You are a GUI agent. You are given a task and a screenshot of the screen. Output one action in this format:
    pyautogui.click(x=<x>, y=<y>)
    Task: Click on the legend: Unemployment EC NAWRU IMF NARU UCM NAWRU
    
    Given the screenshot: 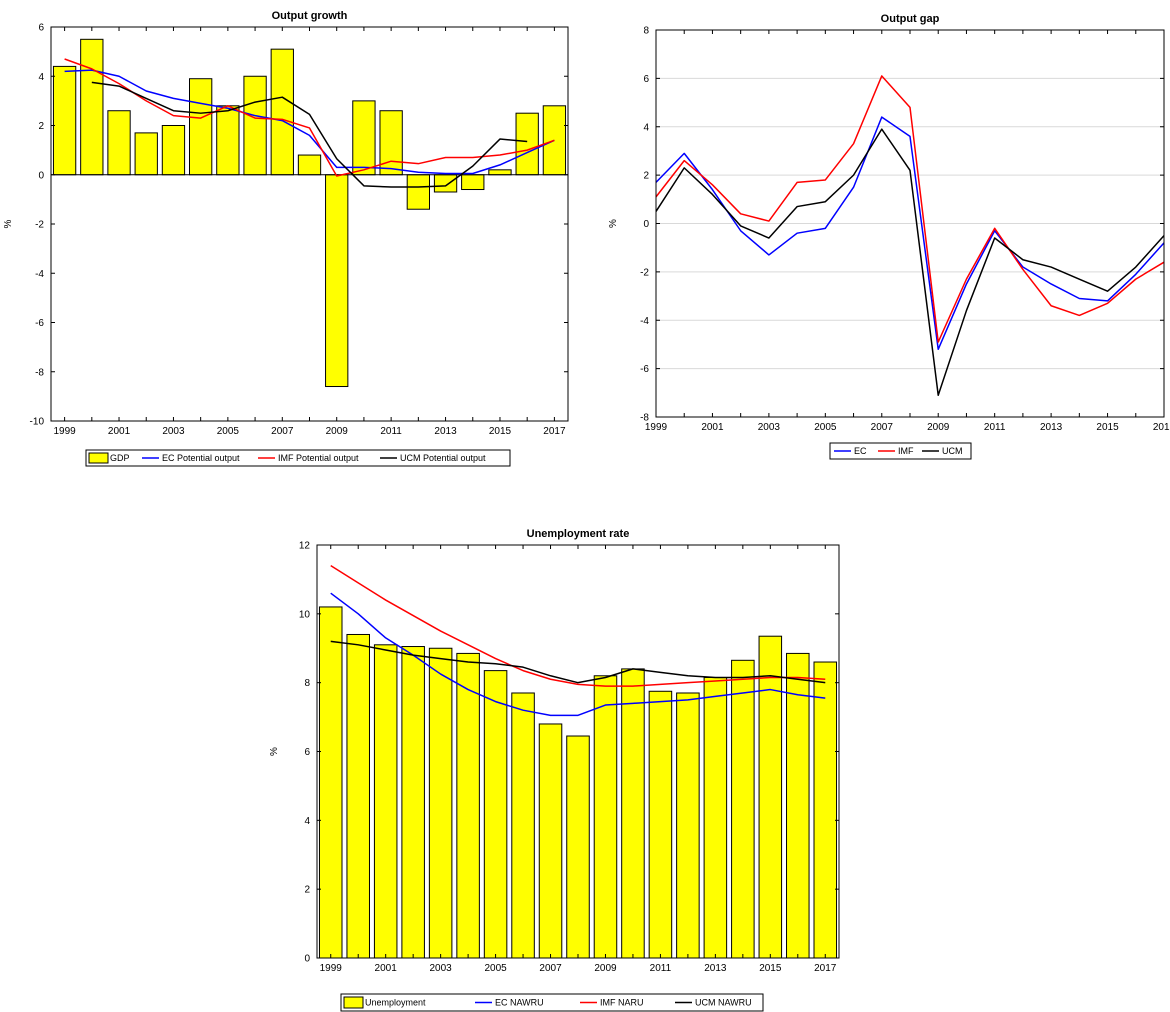 What is the action you would take?
    pyautogui.click(x=552, y=1002)
    